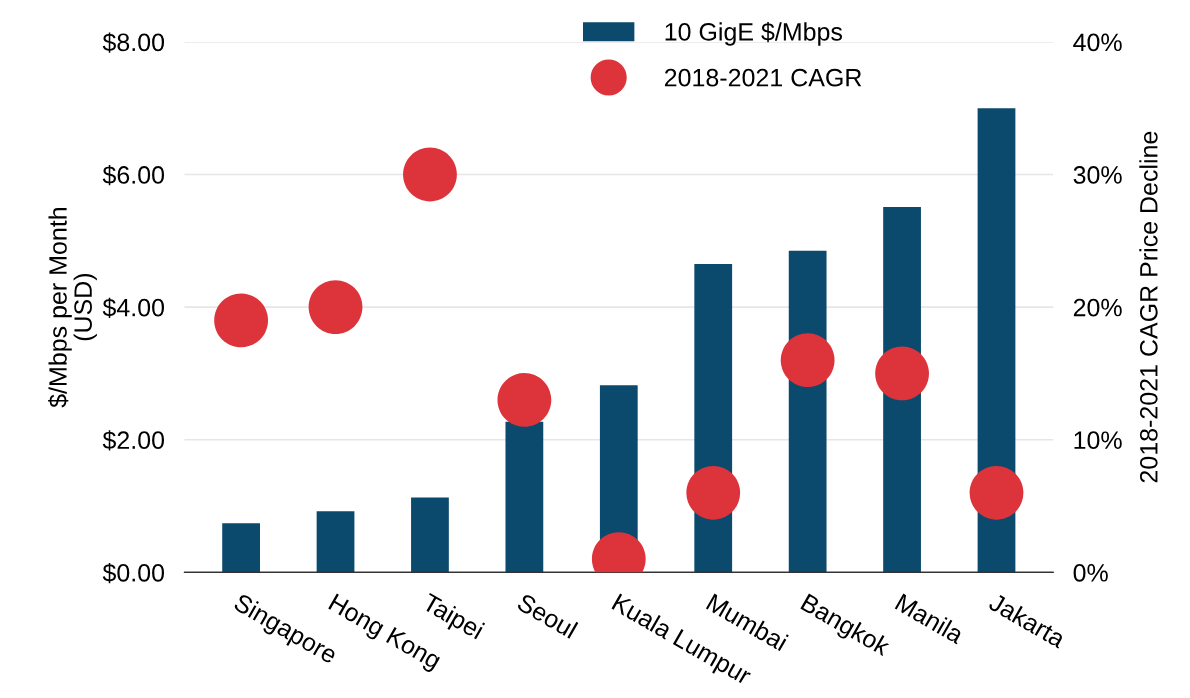 This screenshot has width=1190, height=698. What do you see at coordinates (1097, 175) in the screenshot?
I see `y2-tick-label: 30%` at bounding box center [1097, 175].